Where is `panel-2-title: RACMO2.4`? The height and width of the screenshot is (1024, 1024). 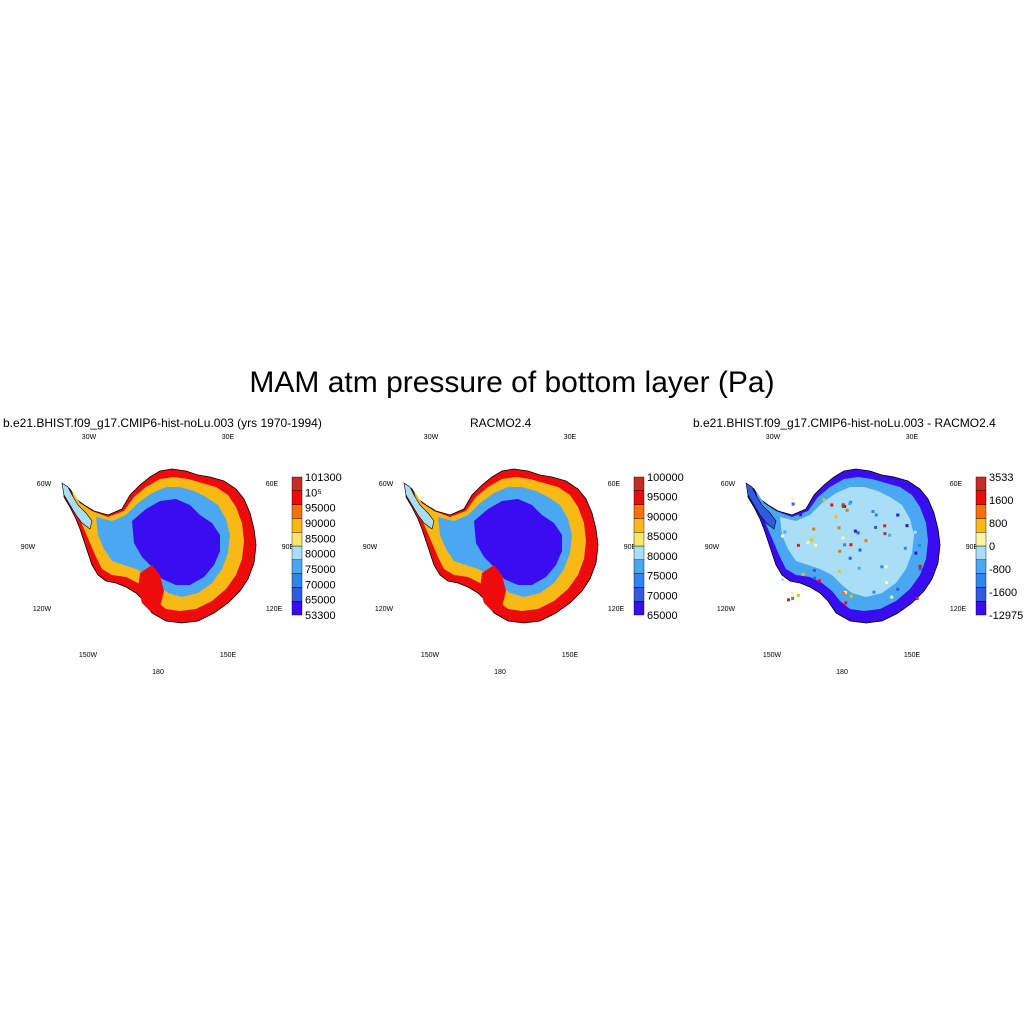 panel-2-title: RACMO2.4 is located at coordinates (501, 423).